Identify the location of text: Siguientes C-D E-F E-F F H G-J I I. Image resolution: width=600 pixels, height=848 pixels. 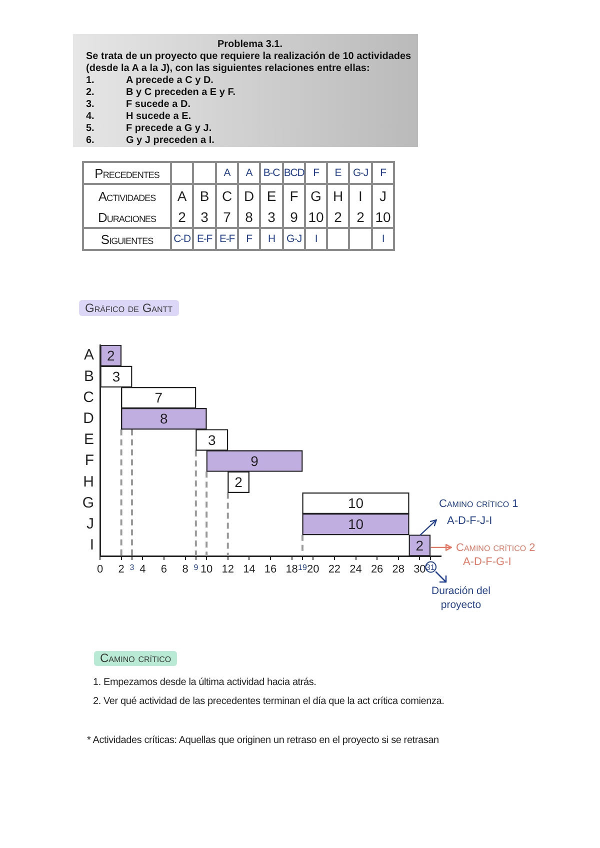
(242, 239).